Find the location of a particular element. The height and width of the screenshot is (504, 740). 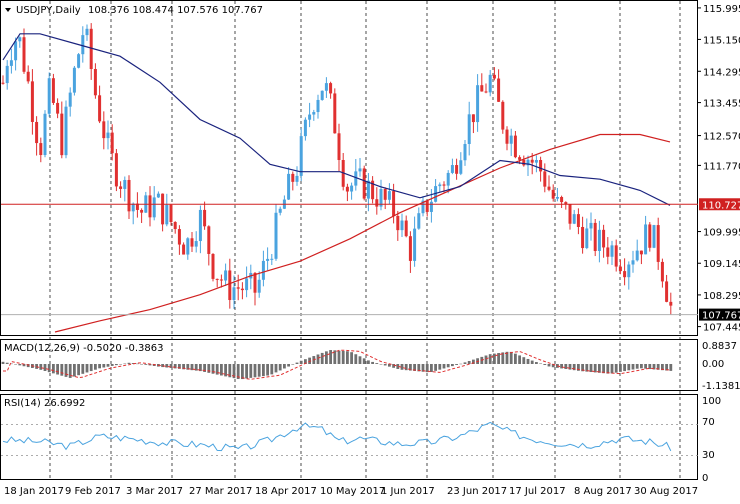

rsi-tick-100: 100 is located at coordinates (711, 401).